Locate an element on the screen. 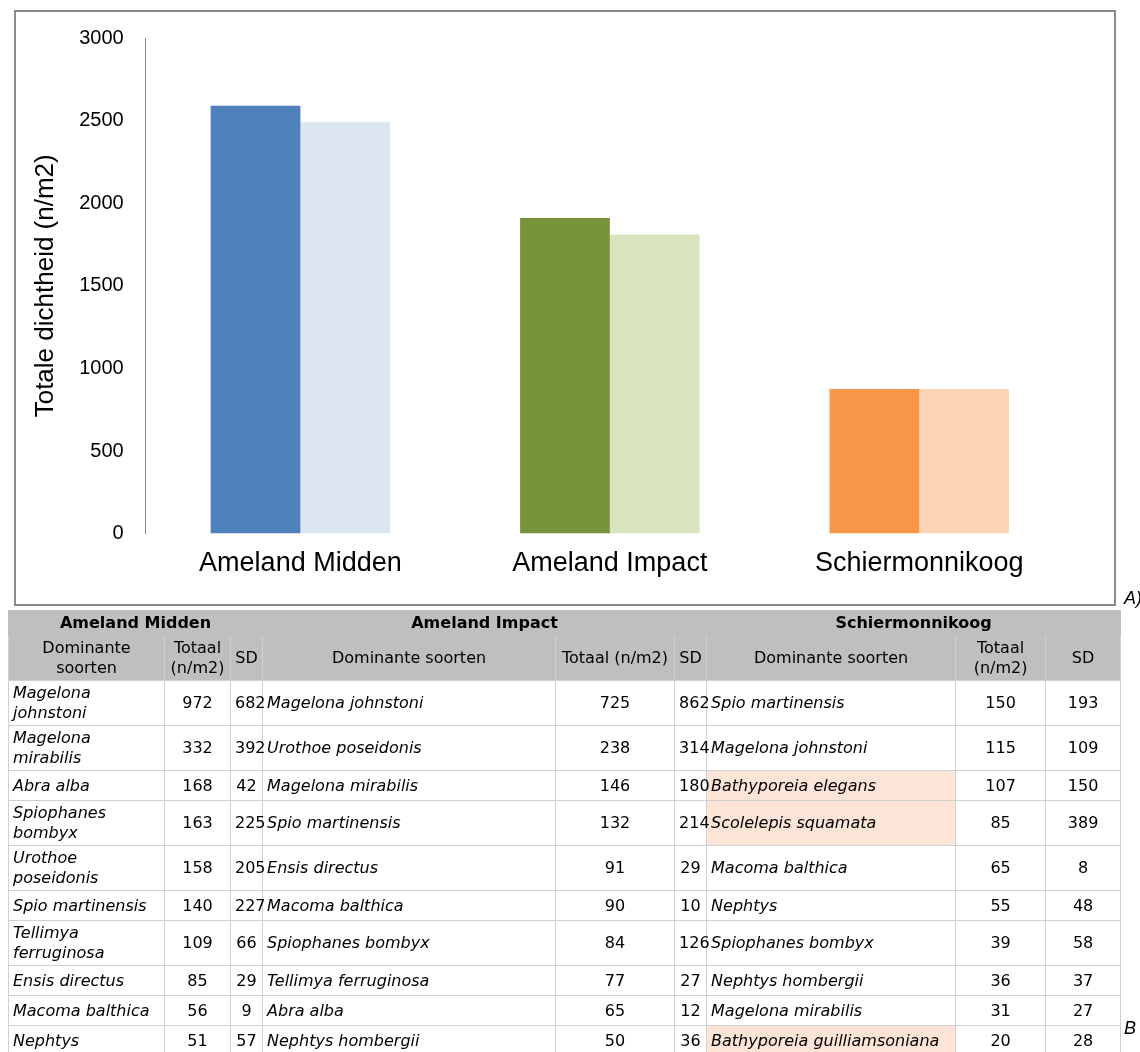 This screenshot has width=1140, height=1052. text: 126 is located at coordinates (692, 943).